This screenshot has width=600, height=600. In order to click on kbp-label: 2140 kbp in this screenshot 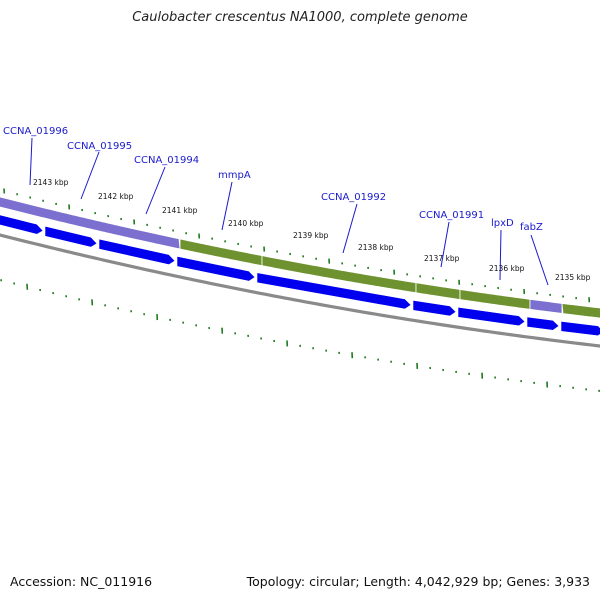, I will do `click(246, 223)`.